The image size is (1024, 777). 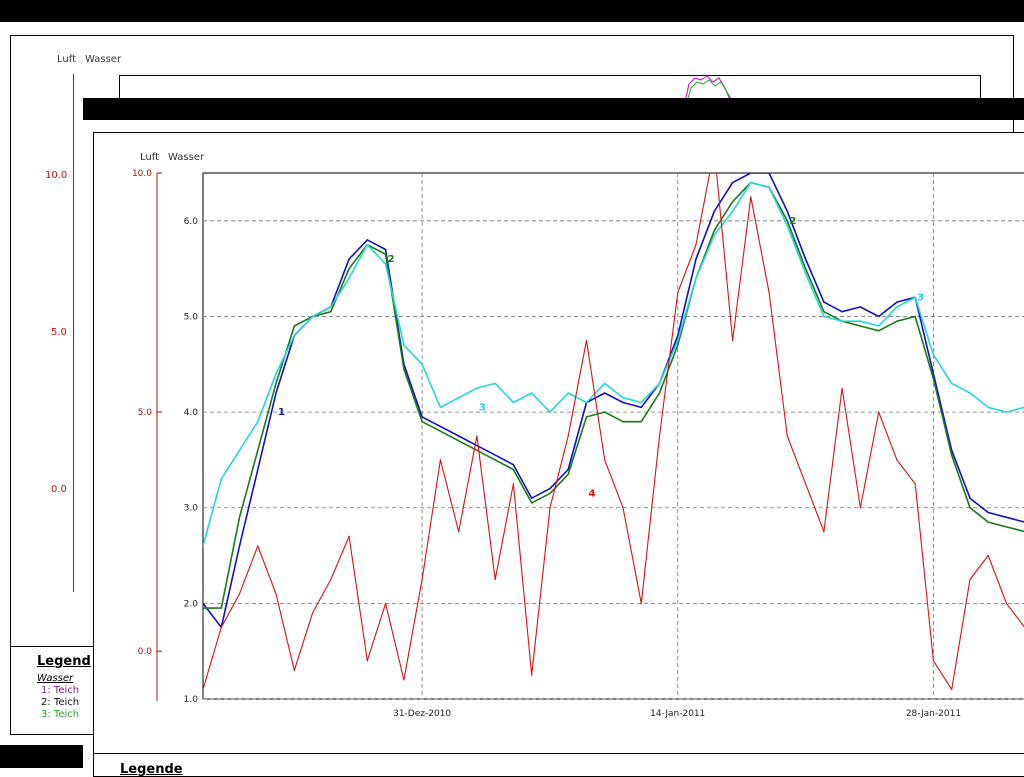 What do you see at coordinates (59, 332) in the screenshot?
I see `back-axis-tick-5: 5.0` at bounding box center [59, 332].